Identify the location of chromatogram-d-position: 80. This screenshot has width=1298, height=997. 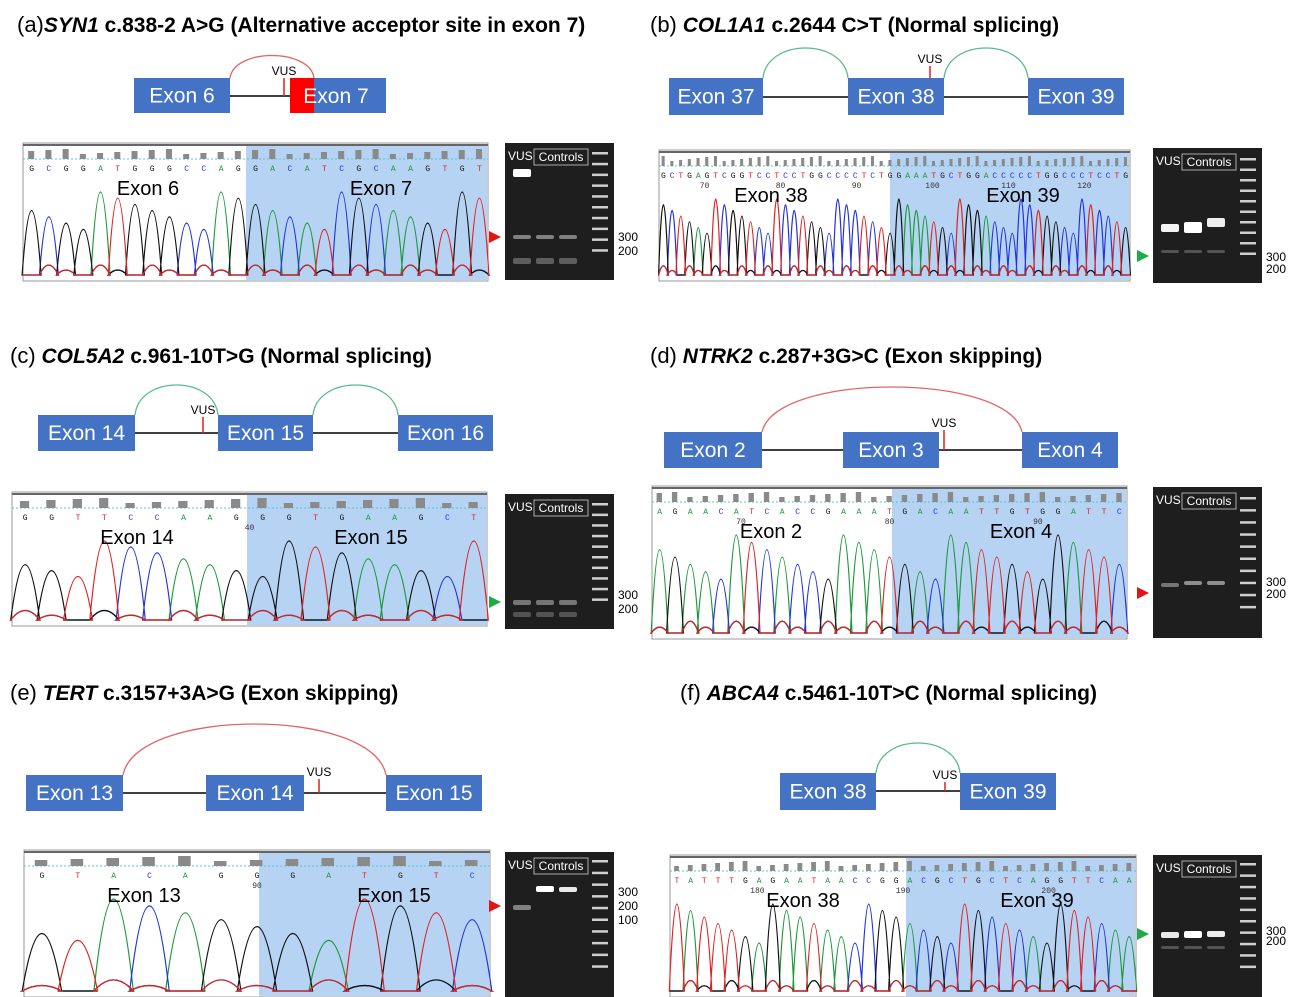
(890, 522).